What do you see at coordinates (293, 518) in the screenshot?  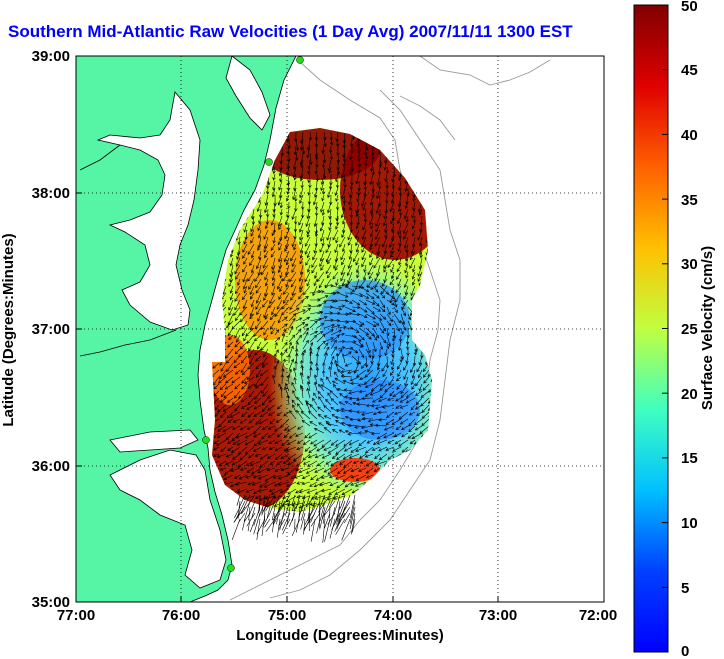 I see `velocity-vectors-south` at bounding box center [293, 518].